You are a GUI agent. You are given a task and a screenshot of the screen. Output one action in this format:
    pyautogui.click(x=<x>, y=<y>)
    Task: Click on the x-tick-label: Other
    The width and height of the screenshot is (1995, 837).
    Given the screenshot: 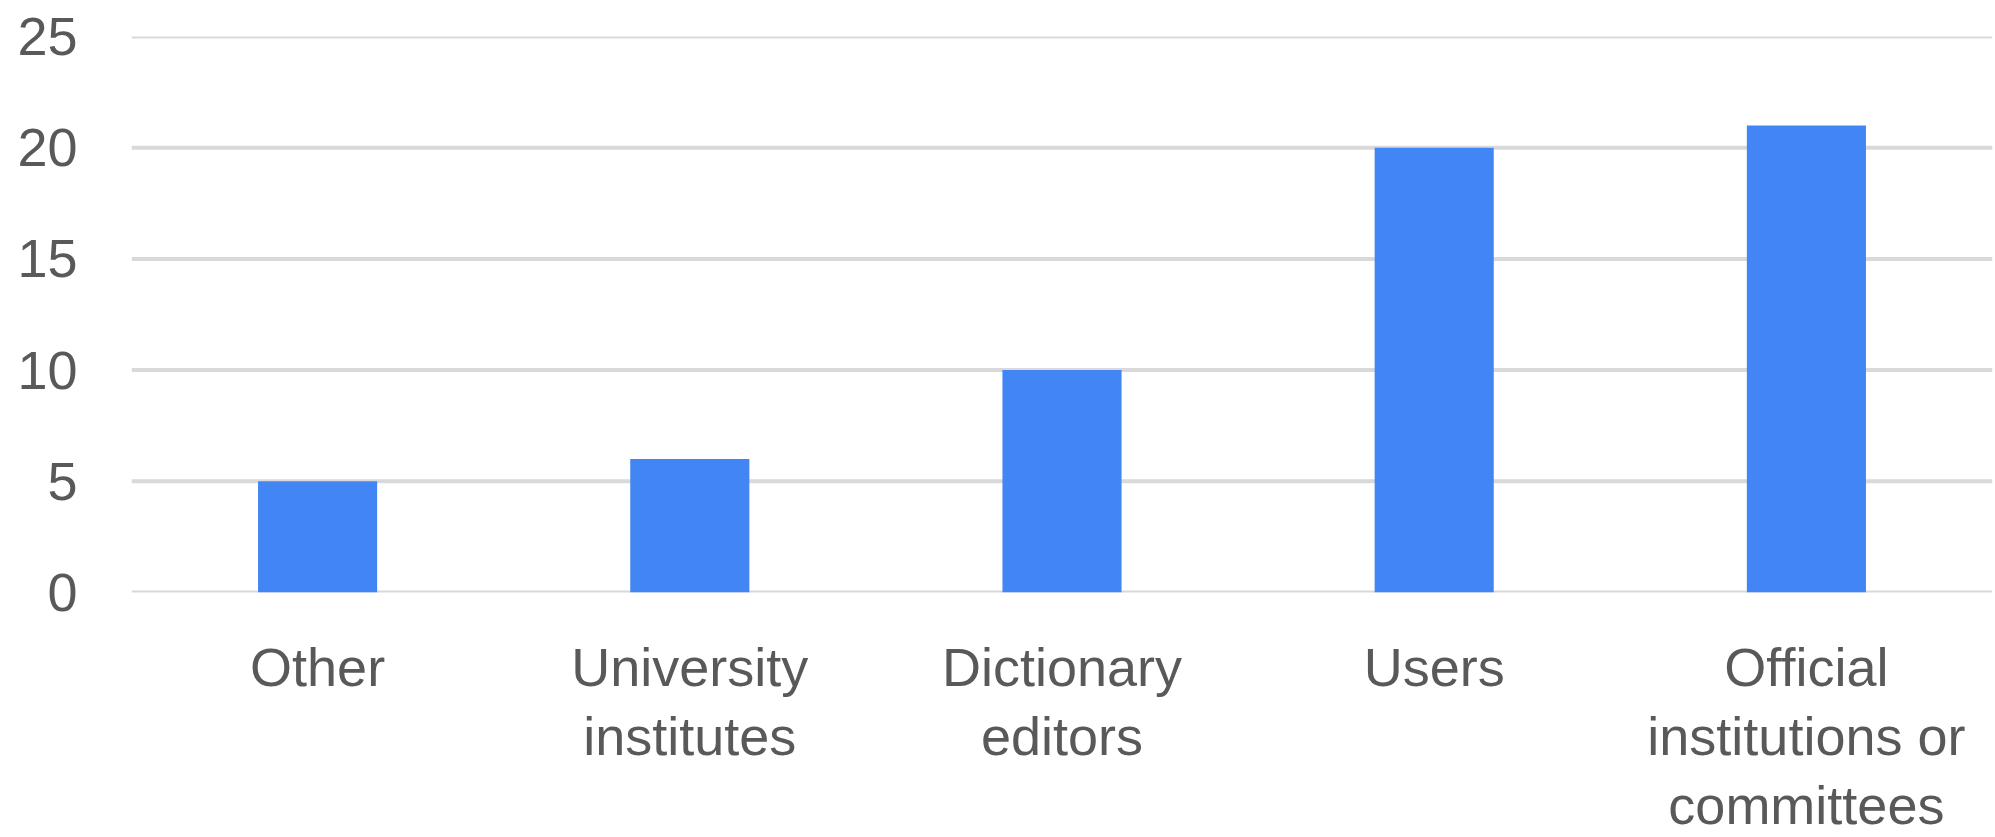 What is the action you would take?
    pyautogui.click(x=318, y=666)
    